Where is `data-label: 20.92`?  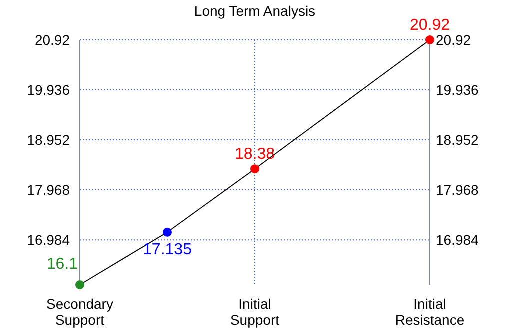
data-label: 20.92 is located at coordinates (430, 25).